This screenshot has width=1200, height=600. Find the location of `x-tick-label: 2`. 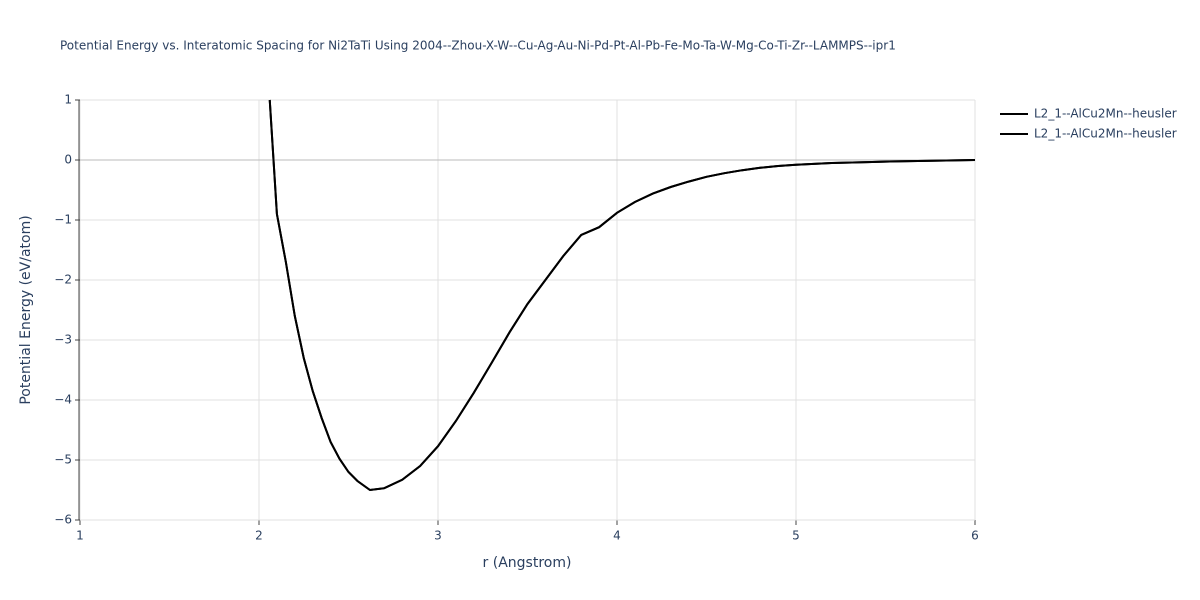

x-tick-label: 2 is located at coordinates (259, 536).